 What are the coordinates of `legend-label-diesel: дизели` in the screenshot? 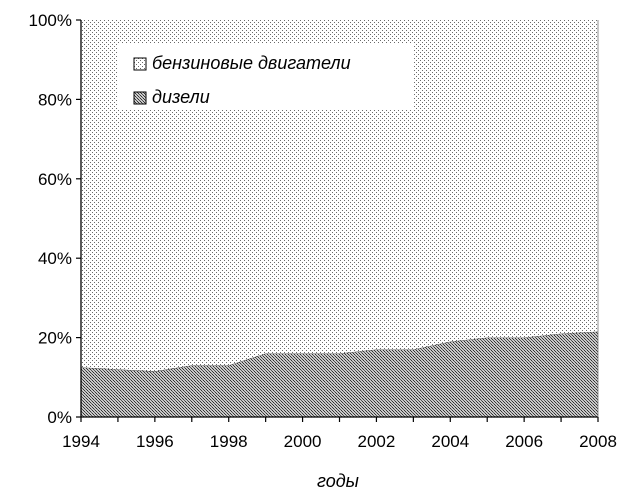 It's located at (181, 97).